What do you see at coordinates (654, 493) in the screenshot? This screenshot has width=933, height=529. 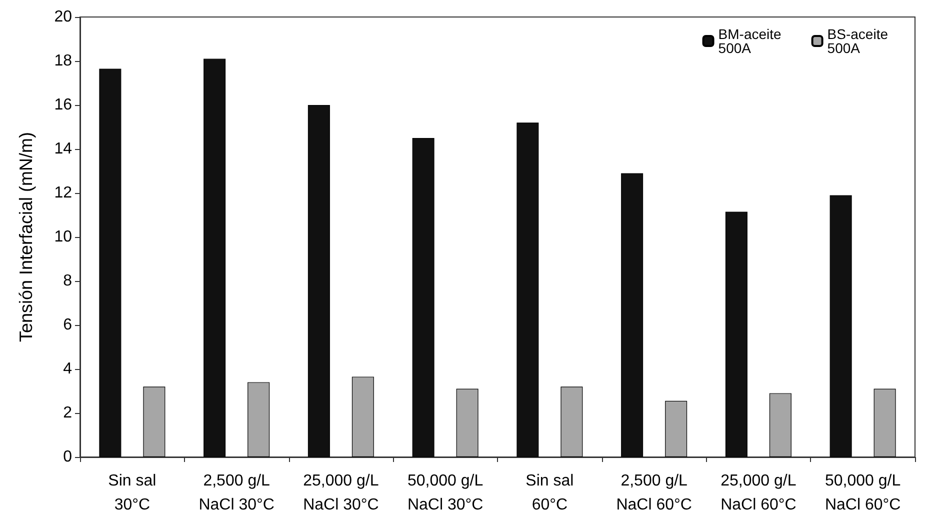 I see `x-tick-label: 2,500 g/L NaCl 60°C` at bounding box center [654, 493].